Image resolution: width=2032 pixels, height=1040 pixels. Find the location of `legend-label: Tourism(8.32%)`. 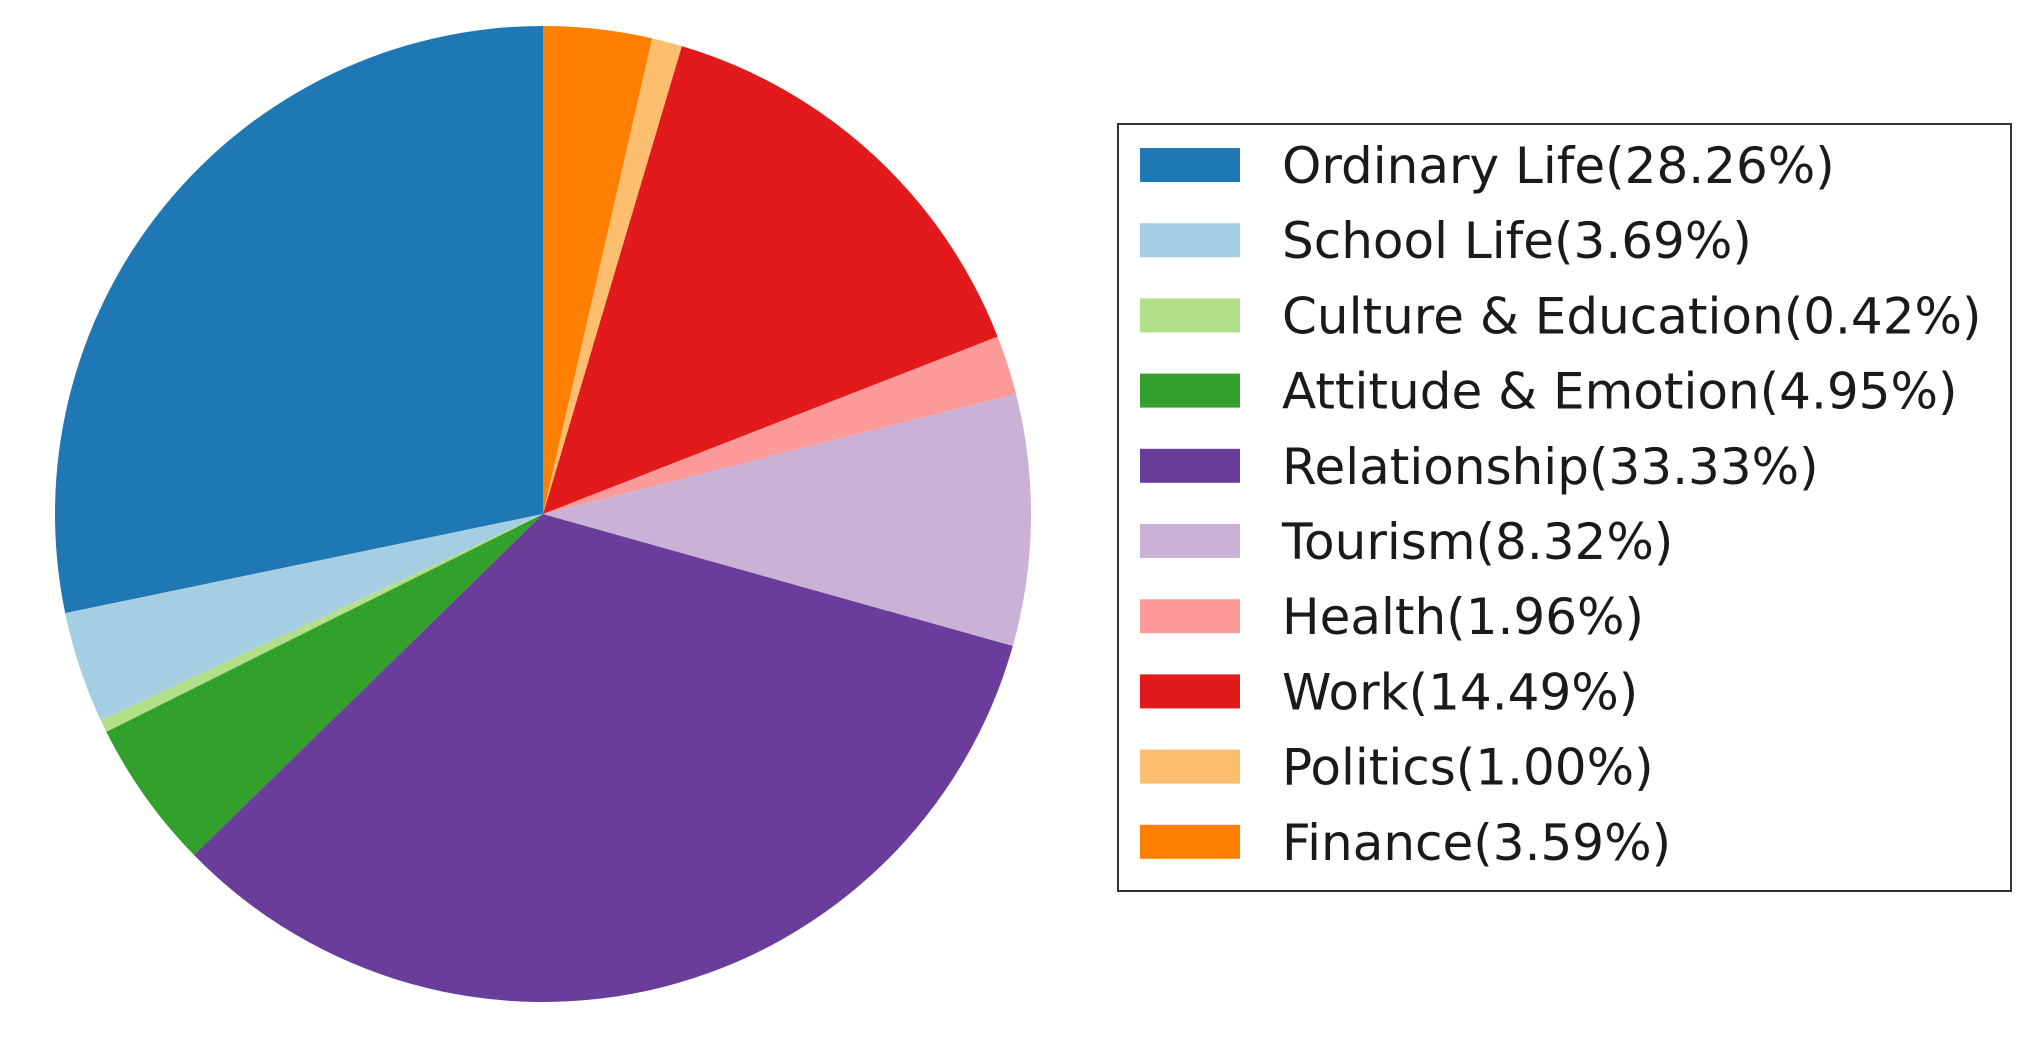

legend-label: Tourism(8.32%) is located at coordinates (1477, 542).